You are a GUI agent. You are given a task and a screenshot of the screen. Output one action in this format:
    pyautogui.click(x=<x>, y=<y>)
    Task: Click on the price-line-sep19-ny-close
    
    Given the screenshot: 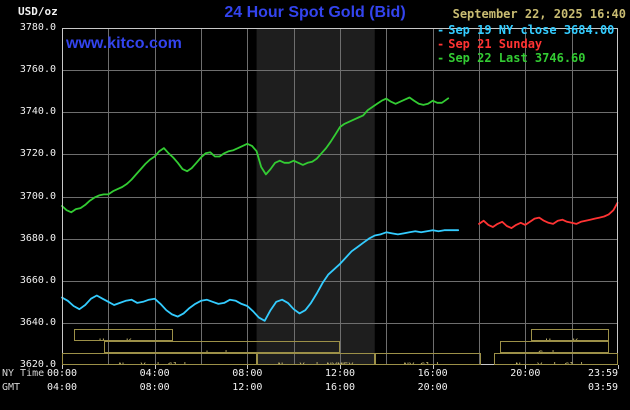 What is the action you would take?
    pyautogui.click(x=260, y=275)
    